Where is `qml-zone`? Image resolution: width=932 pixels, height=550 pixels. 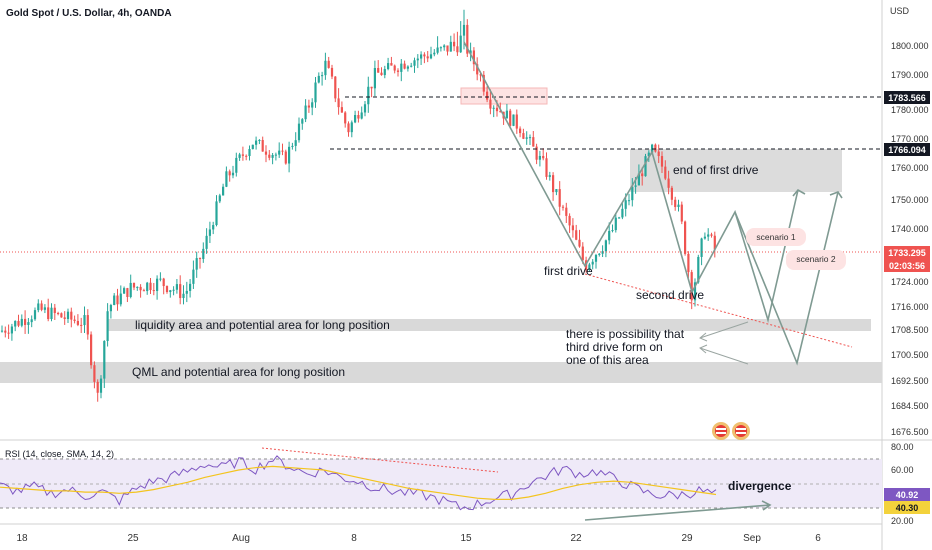
qml-zone is located at coordinates (441, 372).